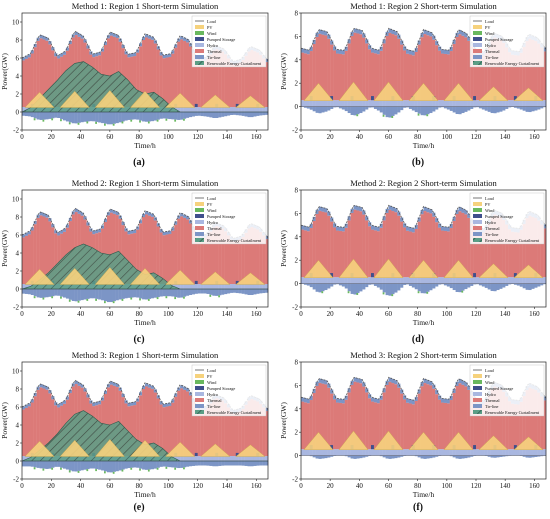 The image size is (550, 519). What do you see at coordinates (227, 137) in the screenshot?
I see `x-tick-label: 140` at bounding box center [227, 137].